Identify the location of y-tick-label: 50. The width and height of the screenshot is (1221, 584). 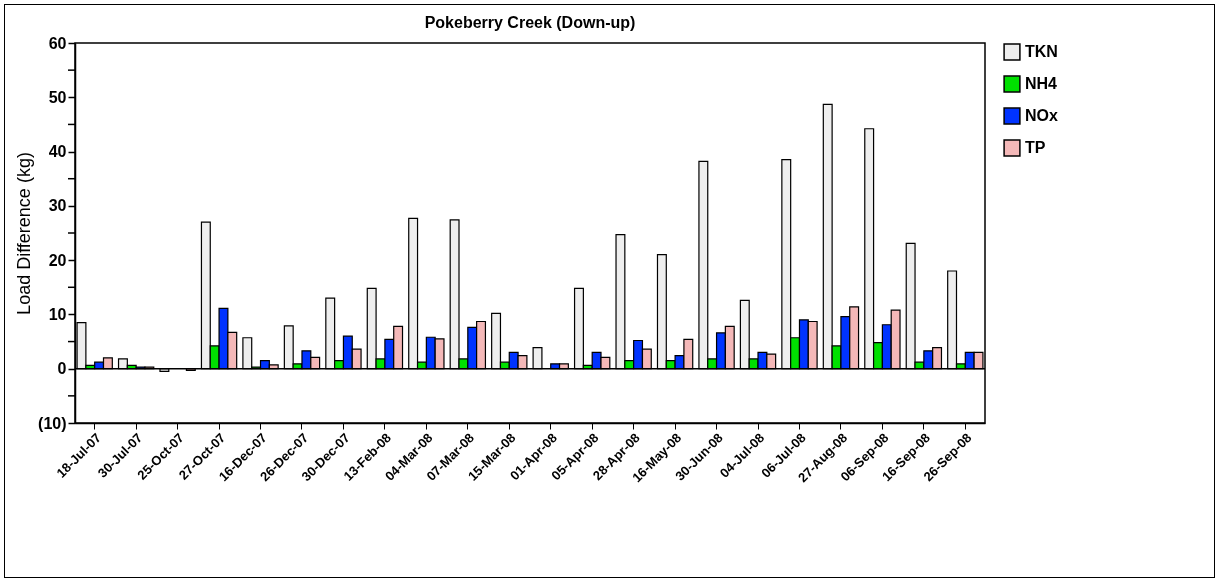
(57, 97).